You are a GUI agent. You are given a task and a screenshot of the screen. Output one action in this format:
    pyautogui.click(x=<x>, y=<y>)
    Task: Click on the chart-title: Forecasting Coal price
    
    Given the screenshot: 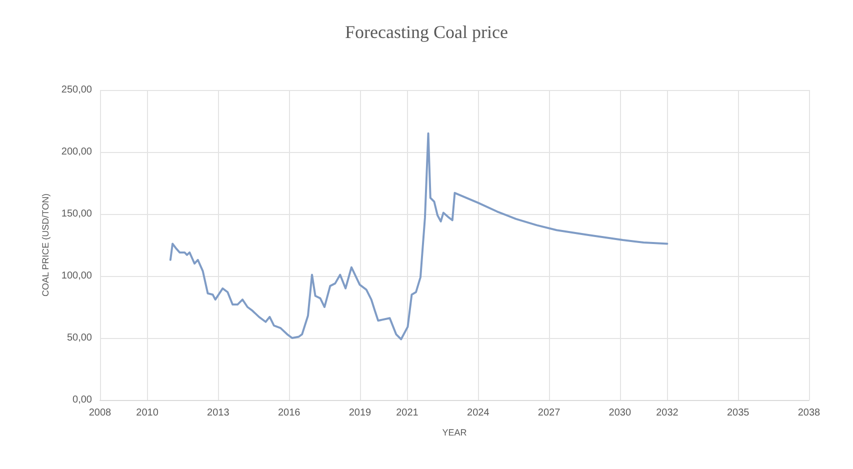 What is the action you would take?
    pyautogui.click(x=426, y=32)
    